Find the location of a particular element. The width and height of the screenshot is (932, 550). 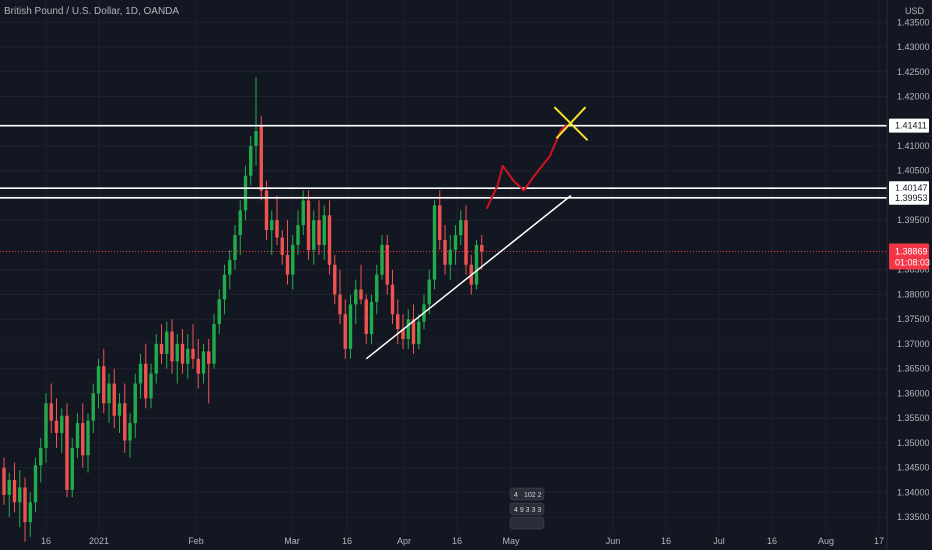

y-tick-label: 1.33500 is located at coordinates (913, 517).